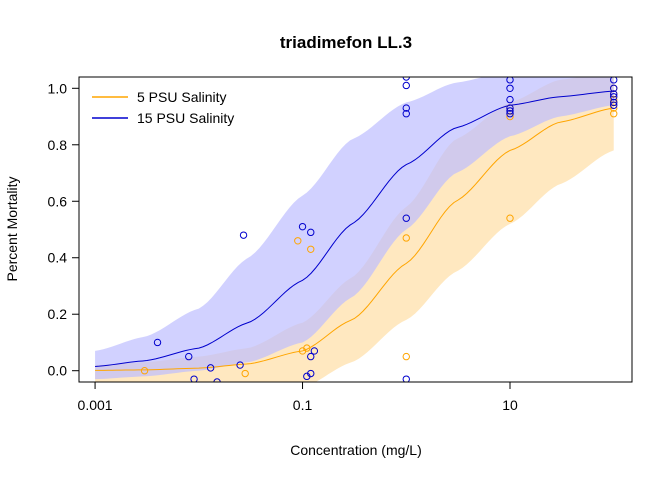 The width and height of the screenshot is (672, 480). I want to click on y-tick-label: 0.8, so click(58, 145).